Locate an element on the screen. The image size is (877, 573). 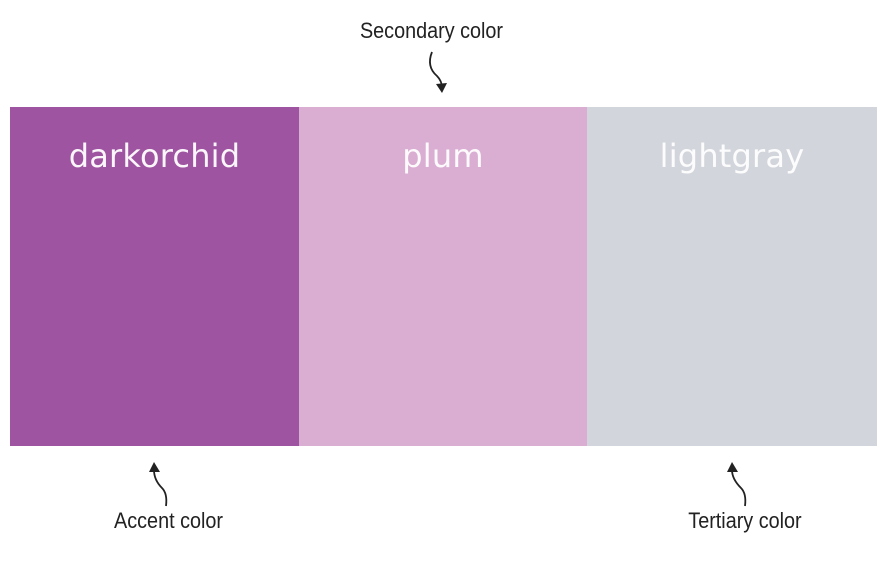
swatch-label-plum: plum is located at coordinates (443, 156).